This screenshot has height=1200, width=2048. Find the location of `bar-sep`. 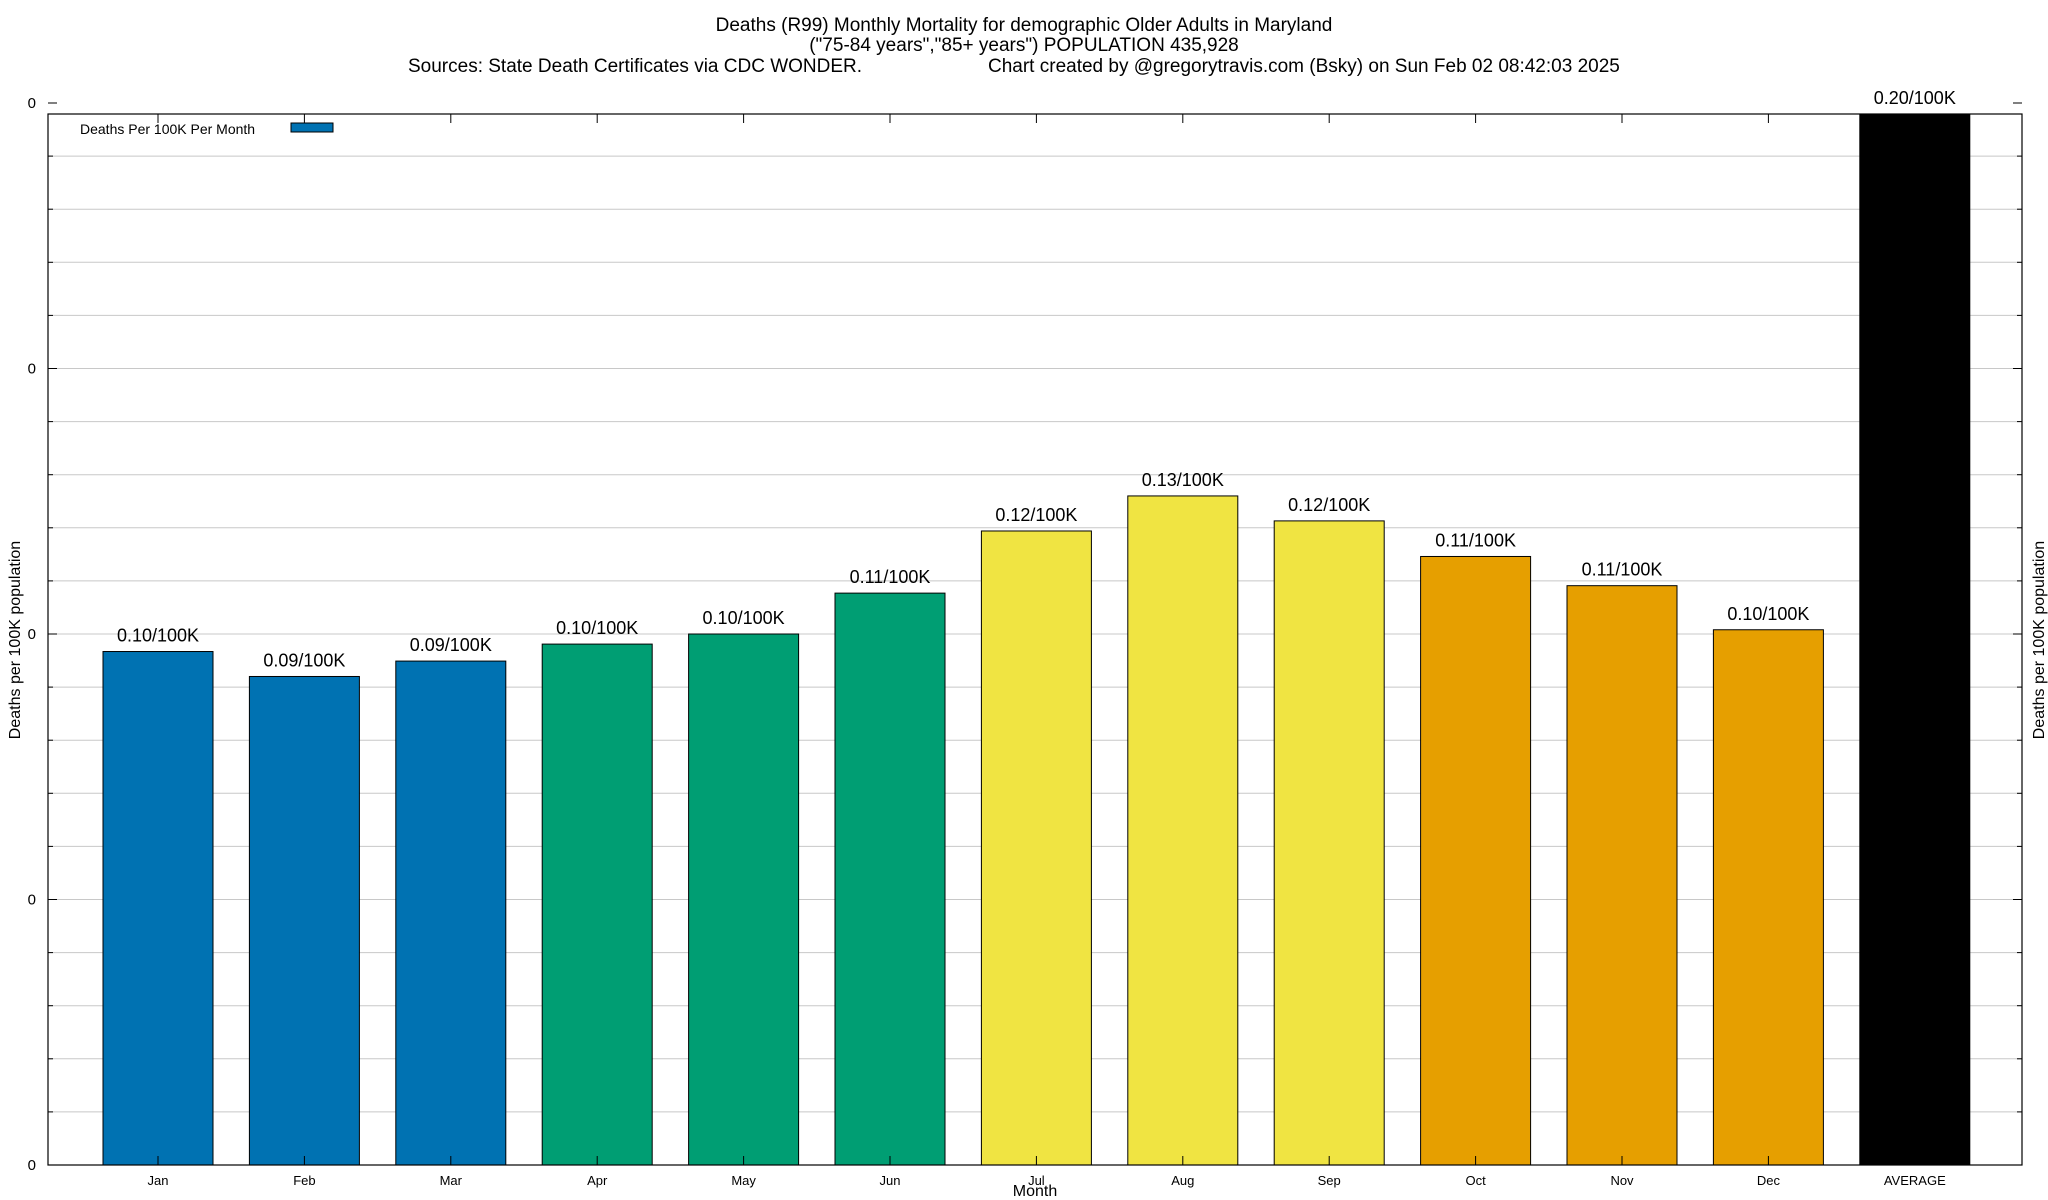

bar-sep is located at coordinates (1329, 843).